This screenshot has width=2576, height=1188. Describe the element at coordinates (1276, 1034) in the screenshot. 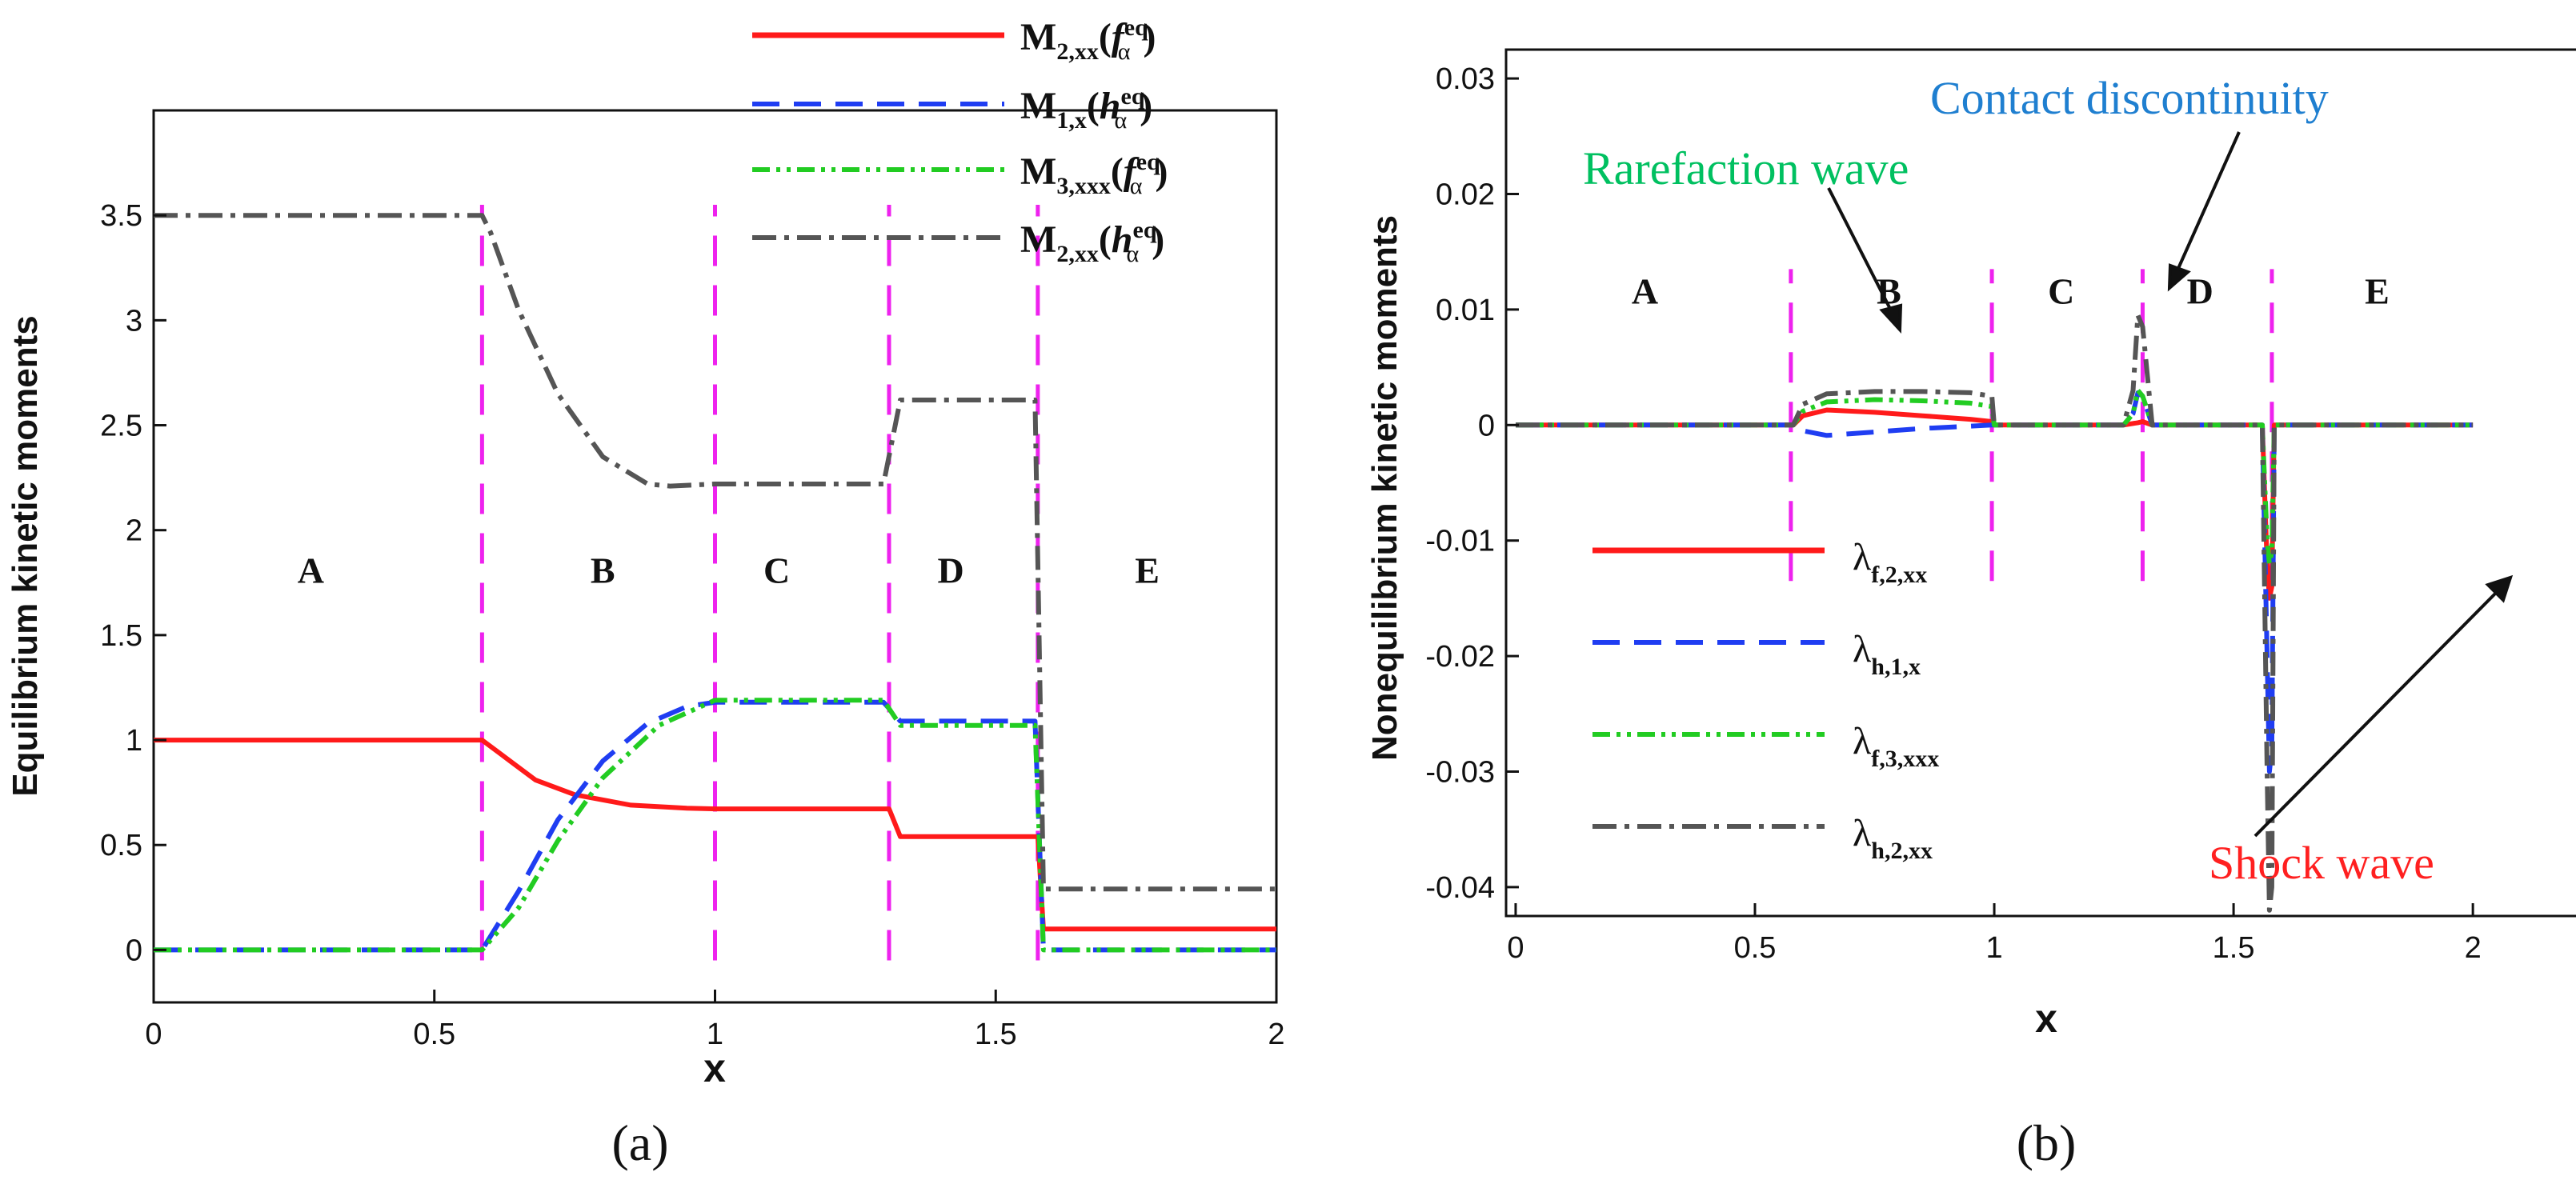

I see `panel-a-xtick-label-4: 2` at that location.